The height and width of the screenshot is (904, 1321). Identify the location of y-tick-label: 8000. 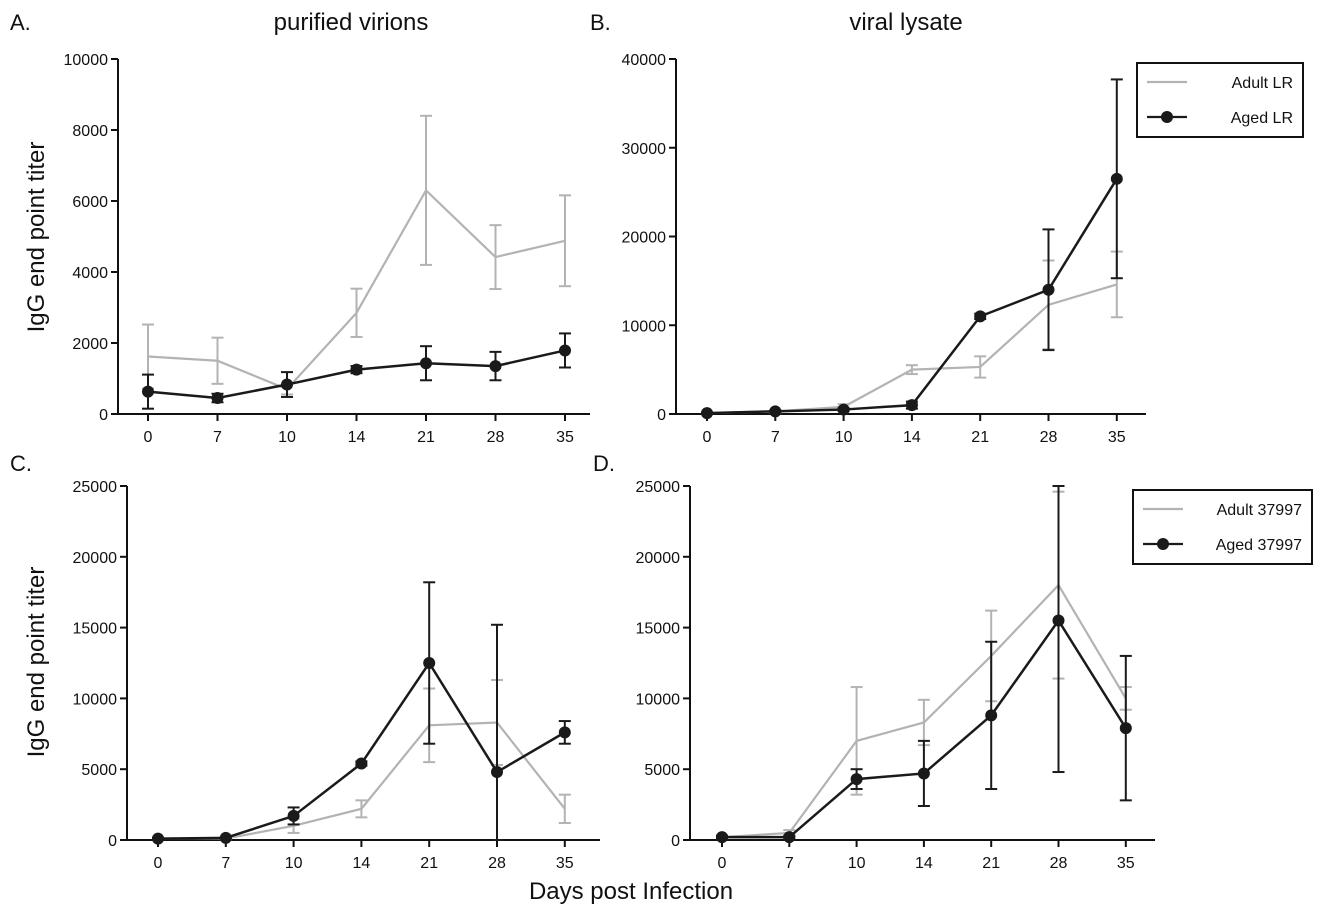
(90, 131).